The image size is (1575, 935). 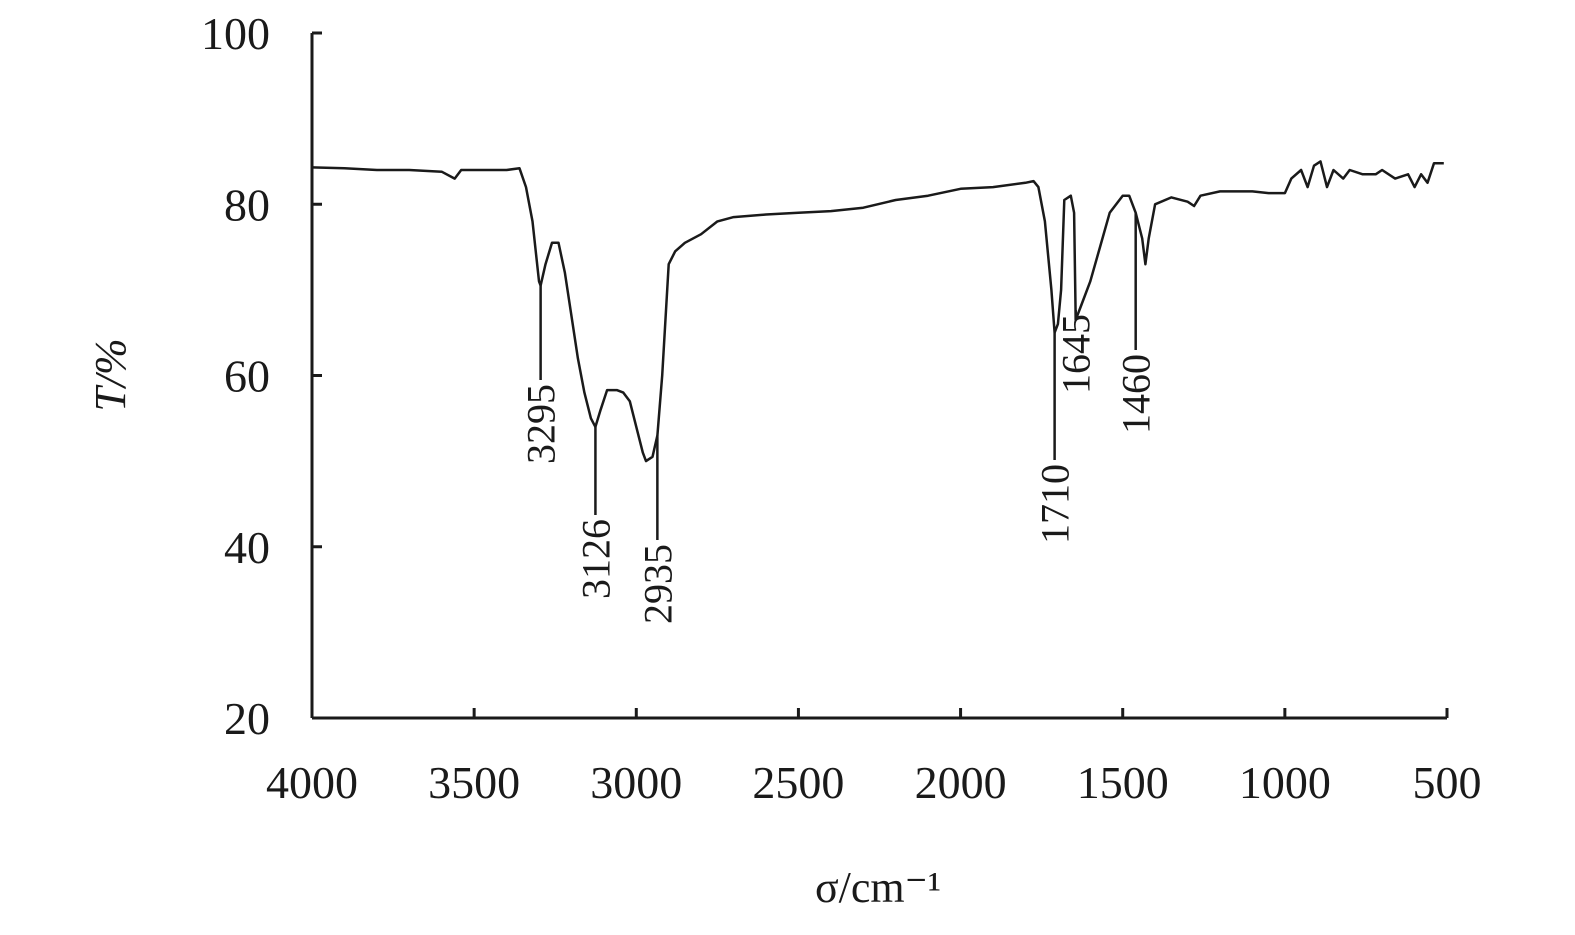 I want to click on x-tick-label: 1500, so click(x=1123, y=782).